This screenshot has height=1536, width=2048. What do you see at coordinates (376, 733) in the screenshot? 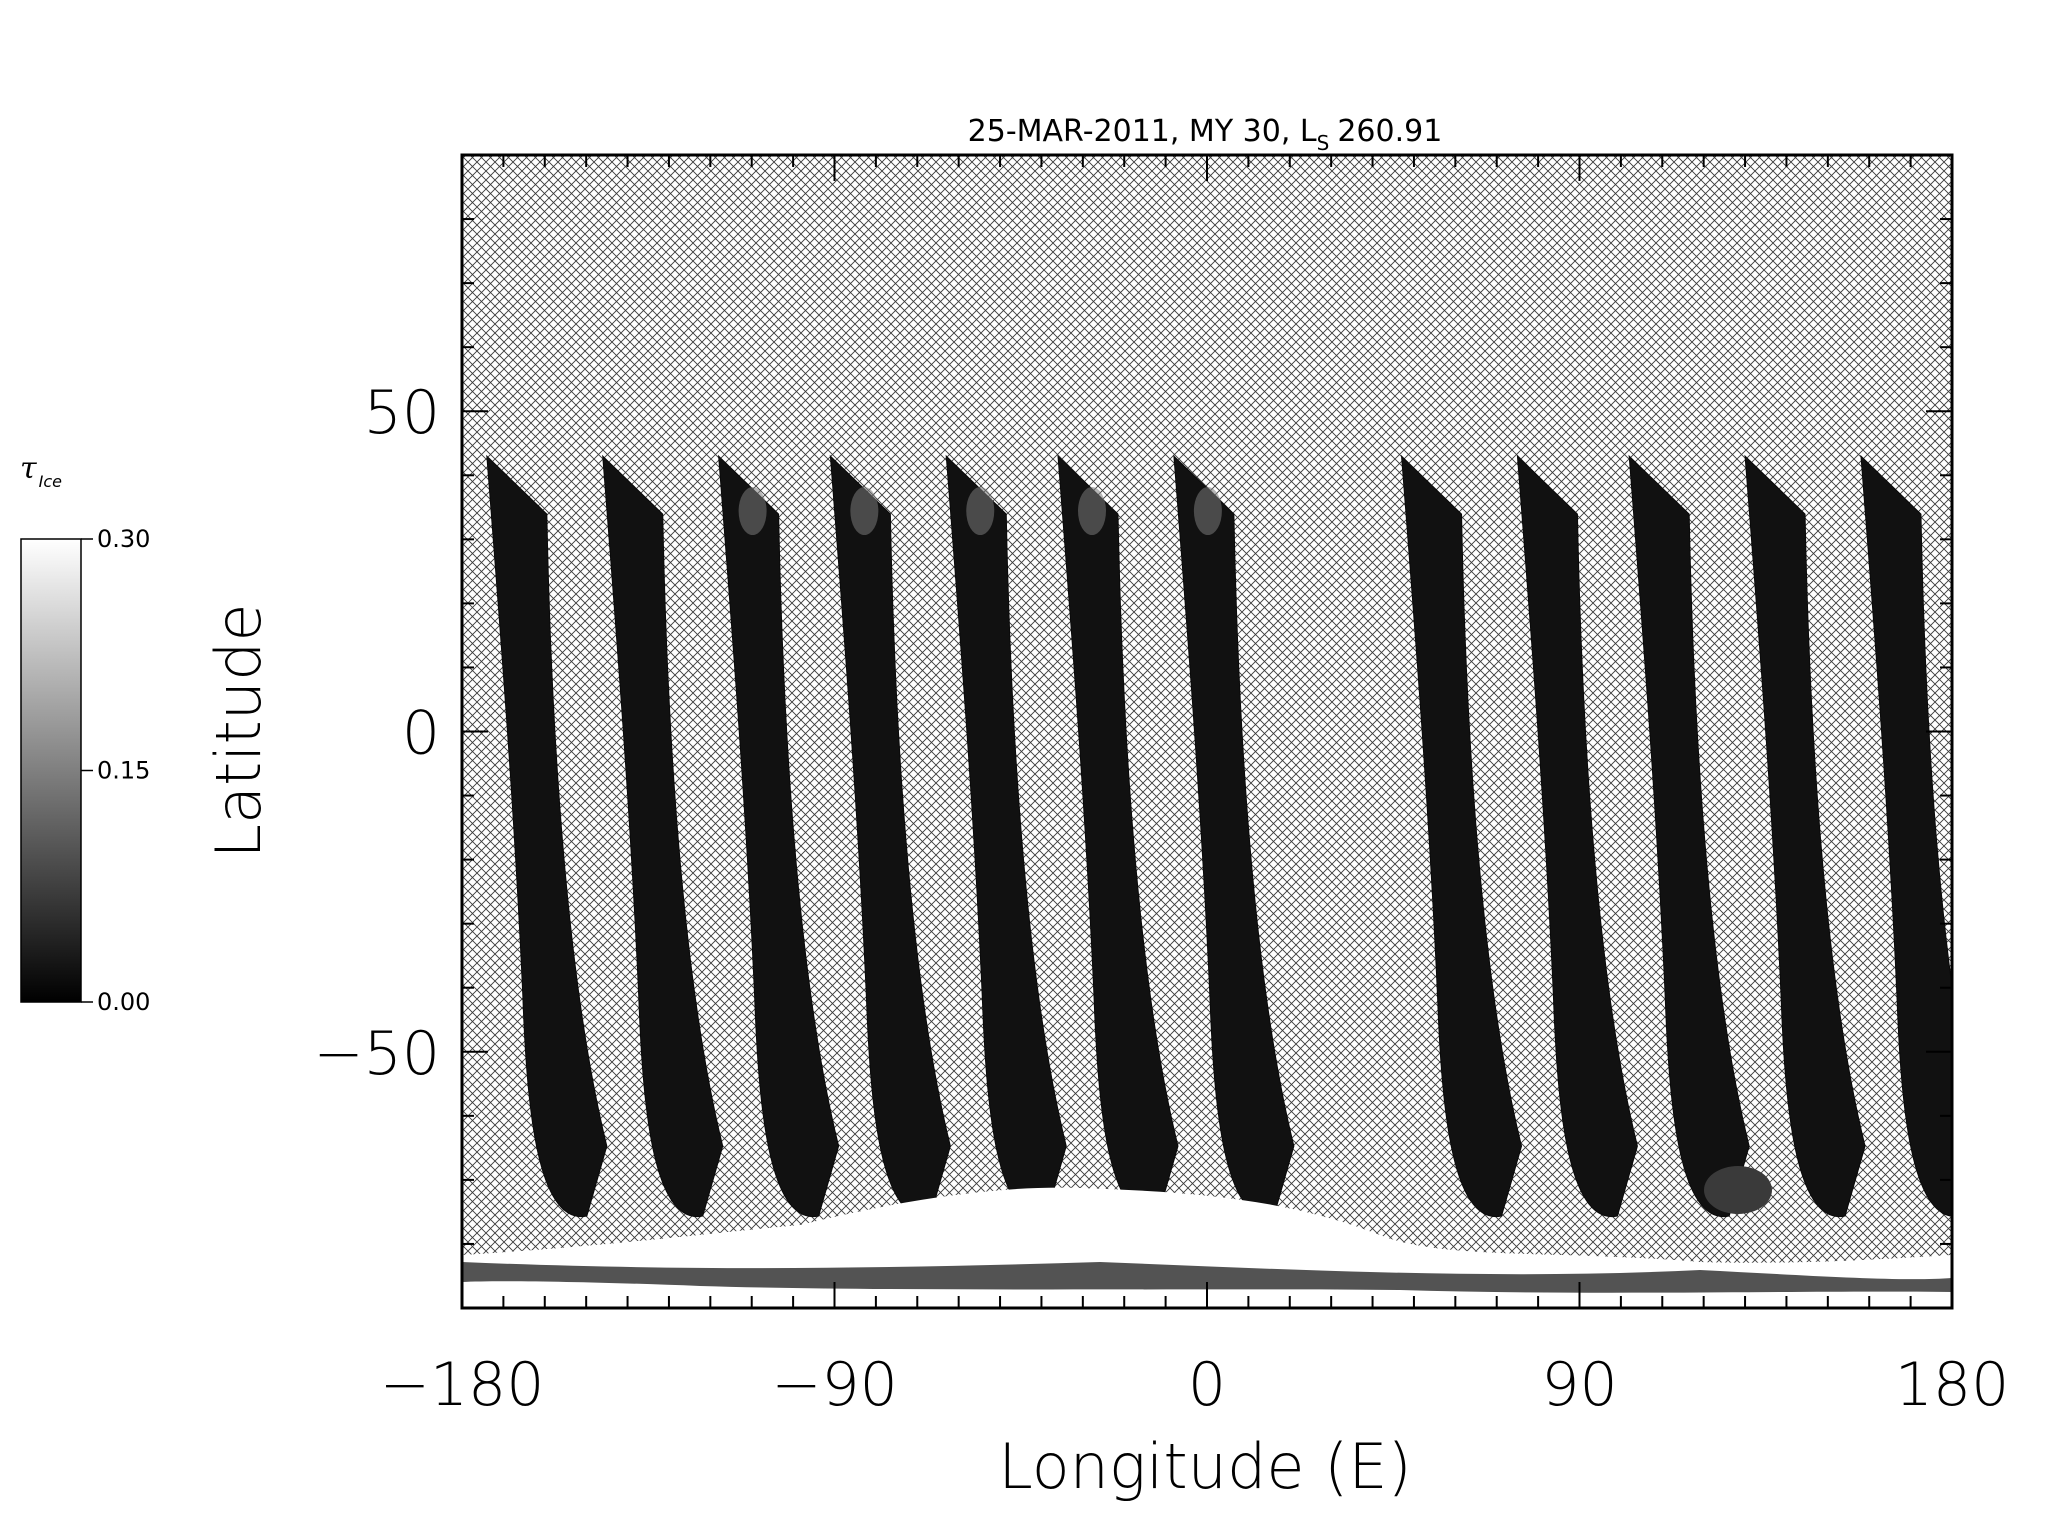
I see `y-tick-labels: −50 0 50` at bounding box center [376, 733].